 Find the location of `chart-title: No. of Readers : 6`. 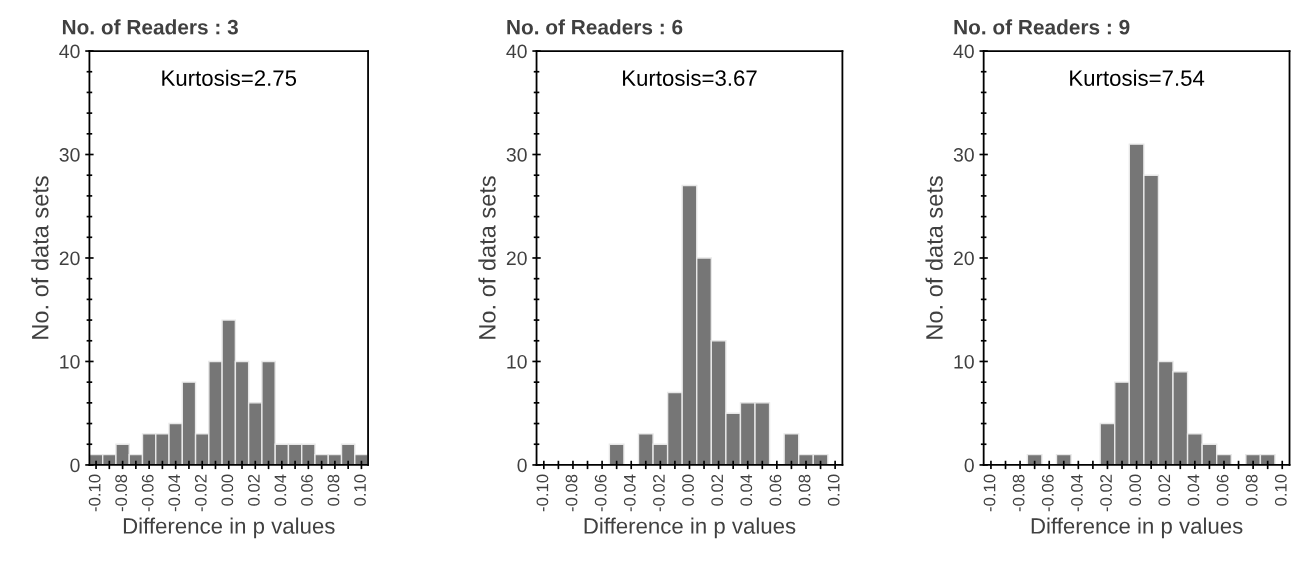

chart-title: No. of Readers : 6 is located at coordinates (595, 27).